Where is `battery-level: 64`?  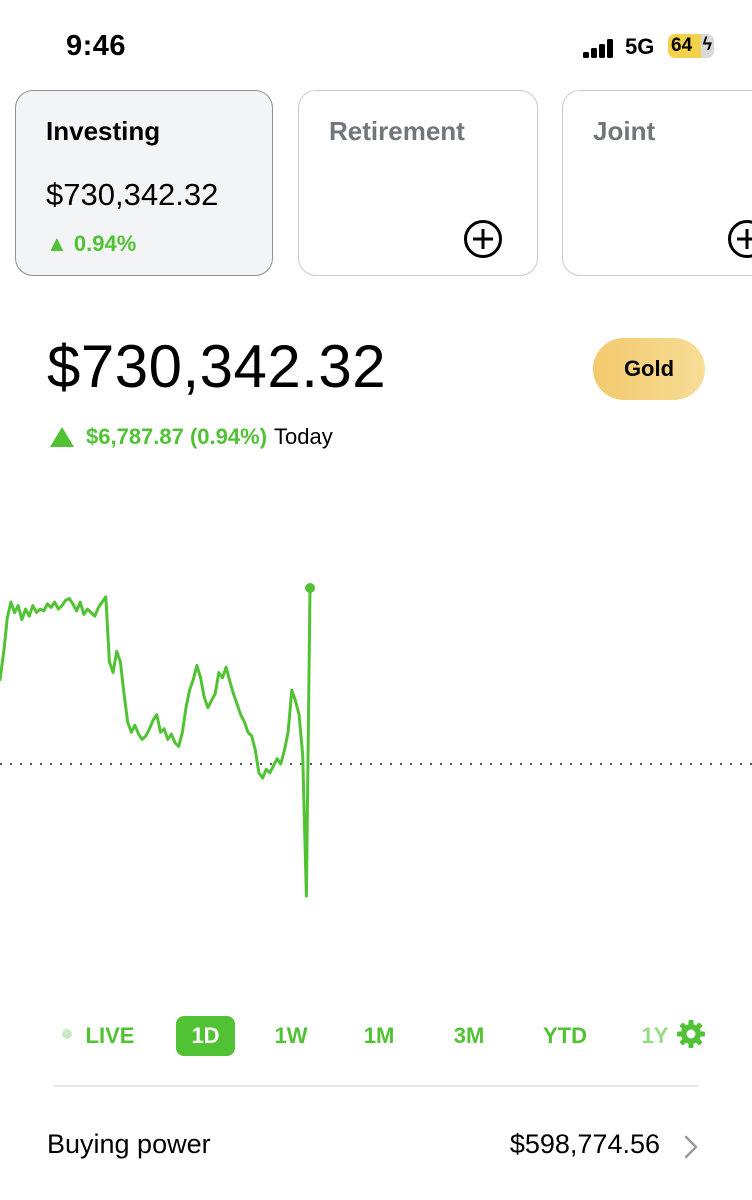 battery-level: 64 is located at coordinates (682, 45).